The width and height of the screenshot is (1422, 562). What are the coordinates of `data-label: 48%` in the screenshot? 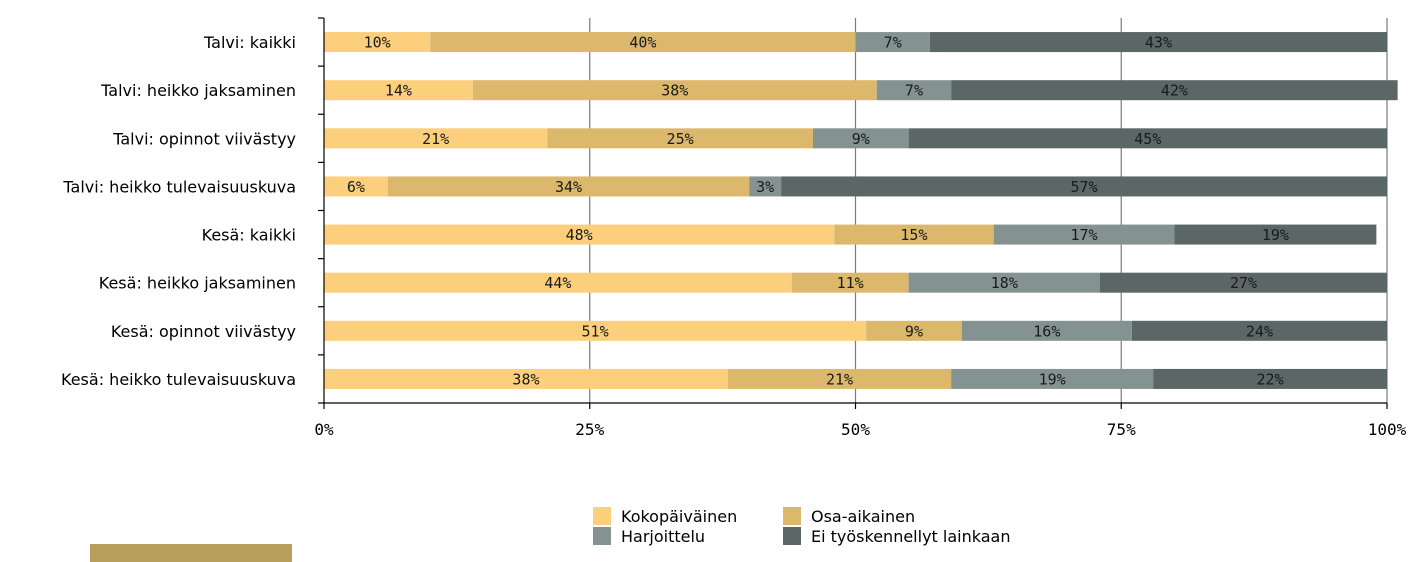 It's located at (579, 235).